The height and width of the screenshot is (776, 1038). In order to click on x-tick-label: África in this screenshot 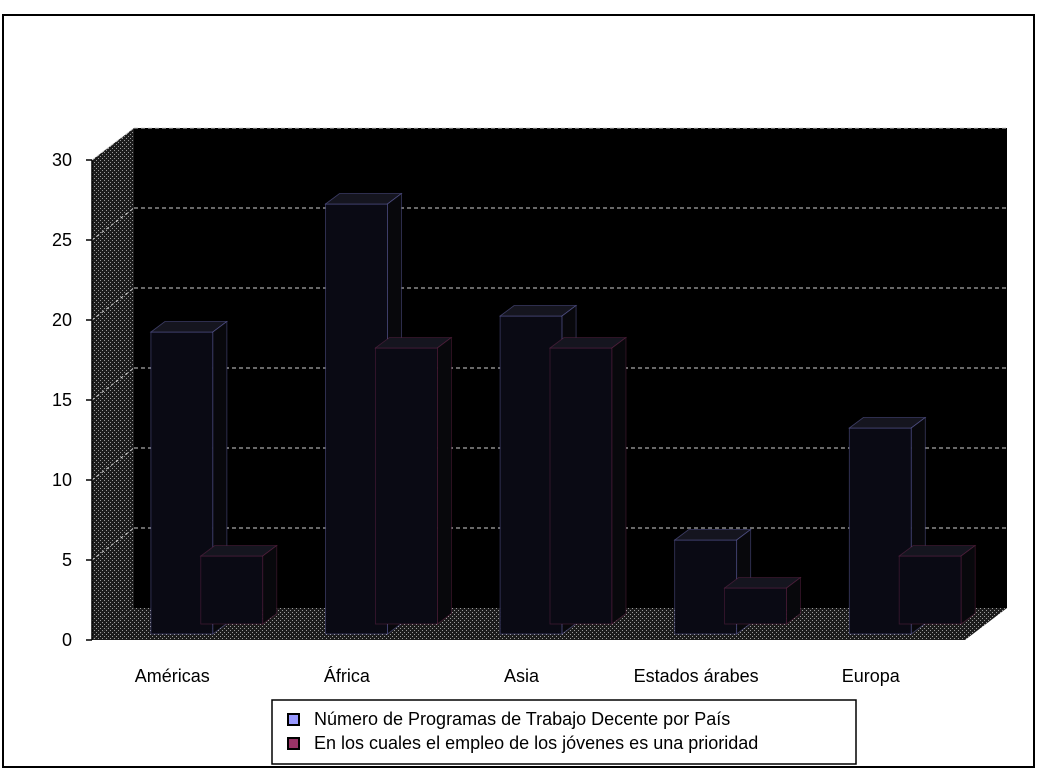, I will do `click(347, 676)`.